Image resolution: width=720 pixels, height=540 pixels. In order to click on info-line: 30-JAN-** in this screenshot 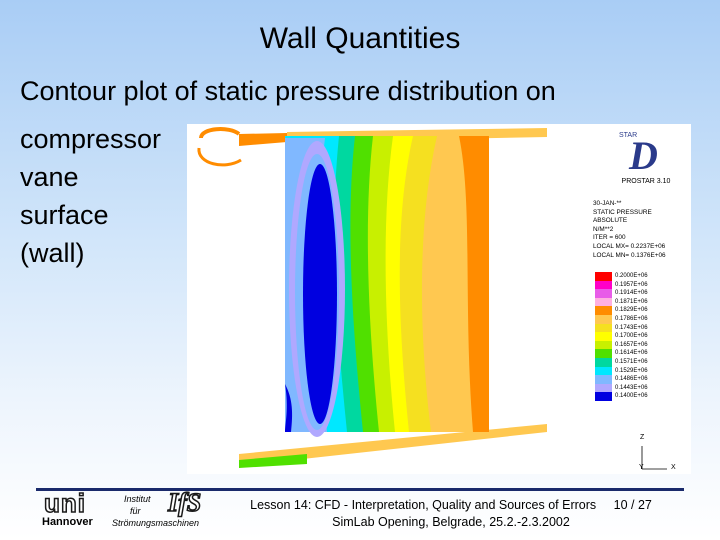, I will do `click(607, 203)`.